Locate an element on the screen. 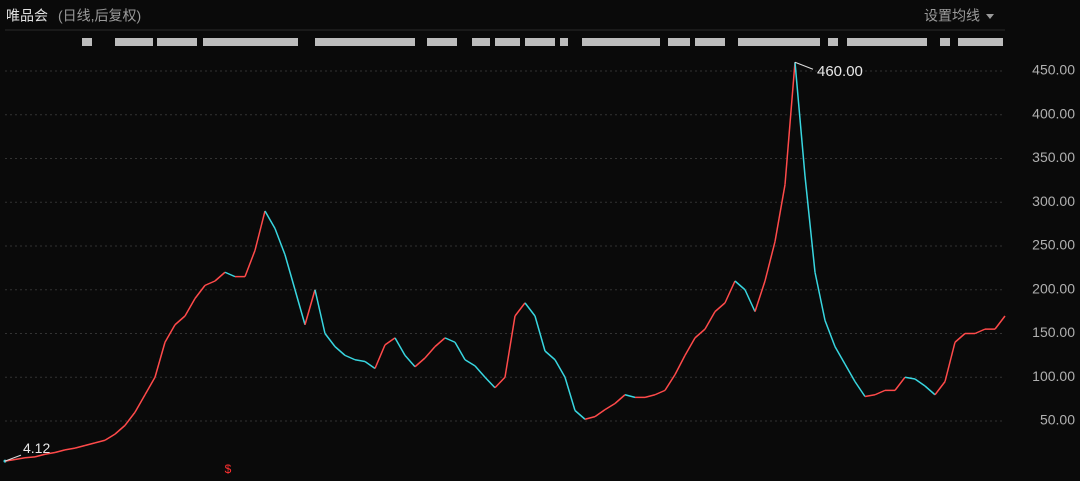  event-flag: $ is located at coordinates (228, 469).